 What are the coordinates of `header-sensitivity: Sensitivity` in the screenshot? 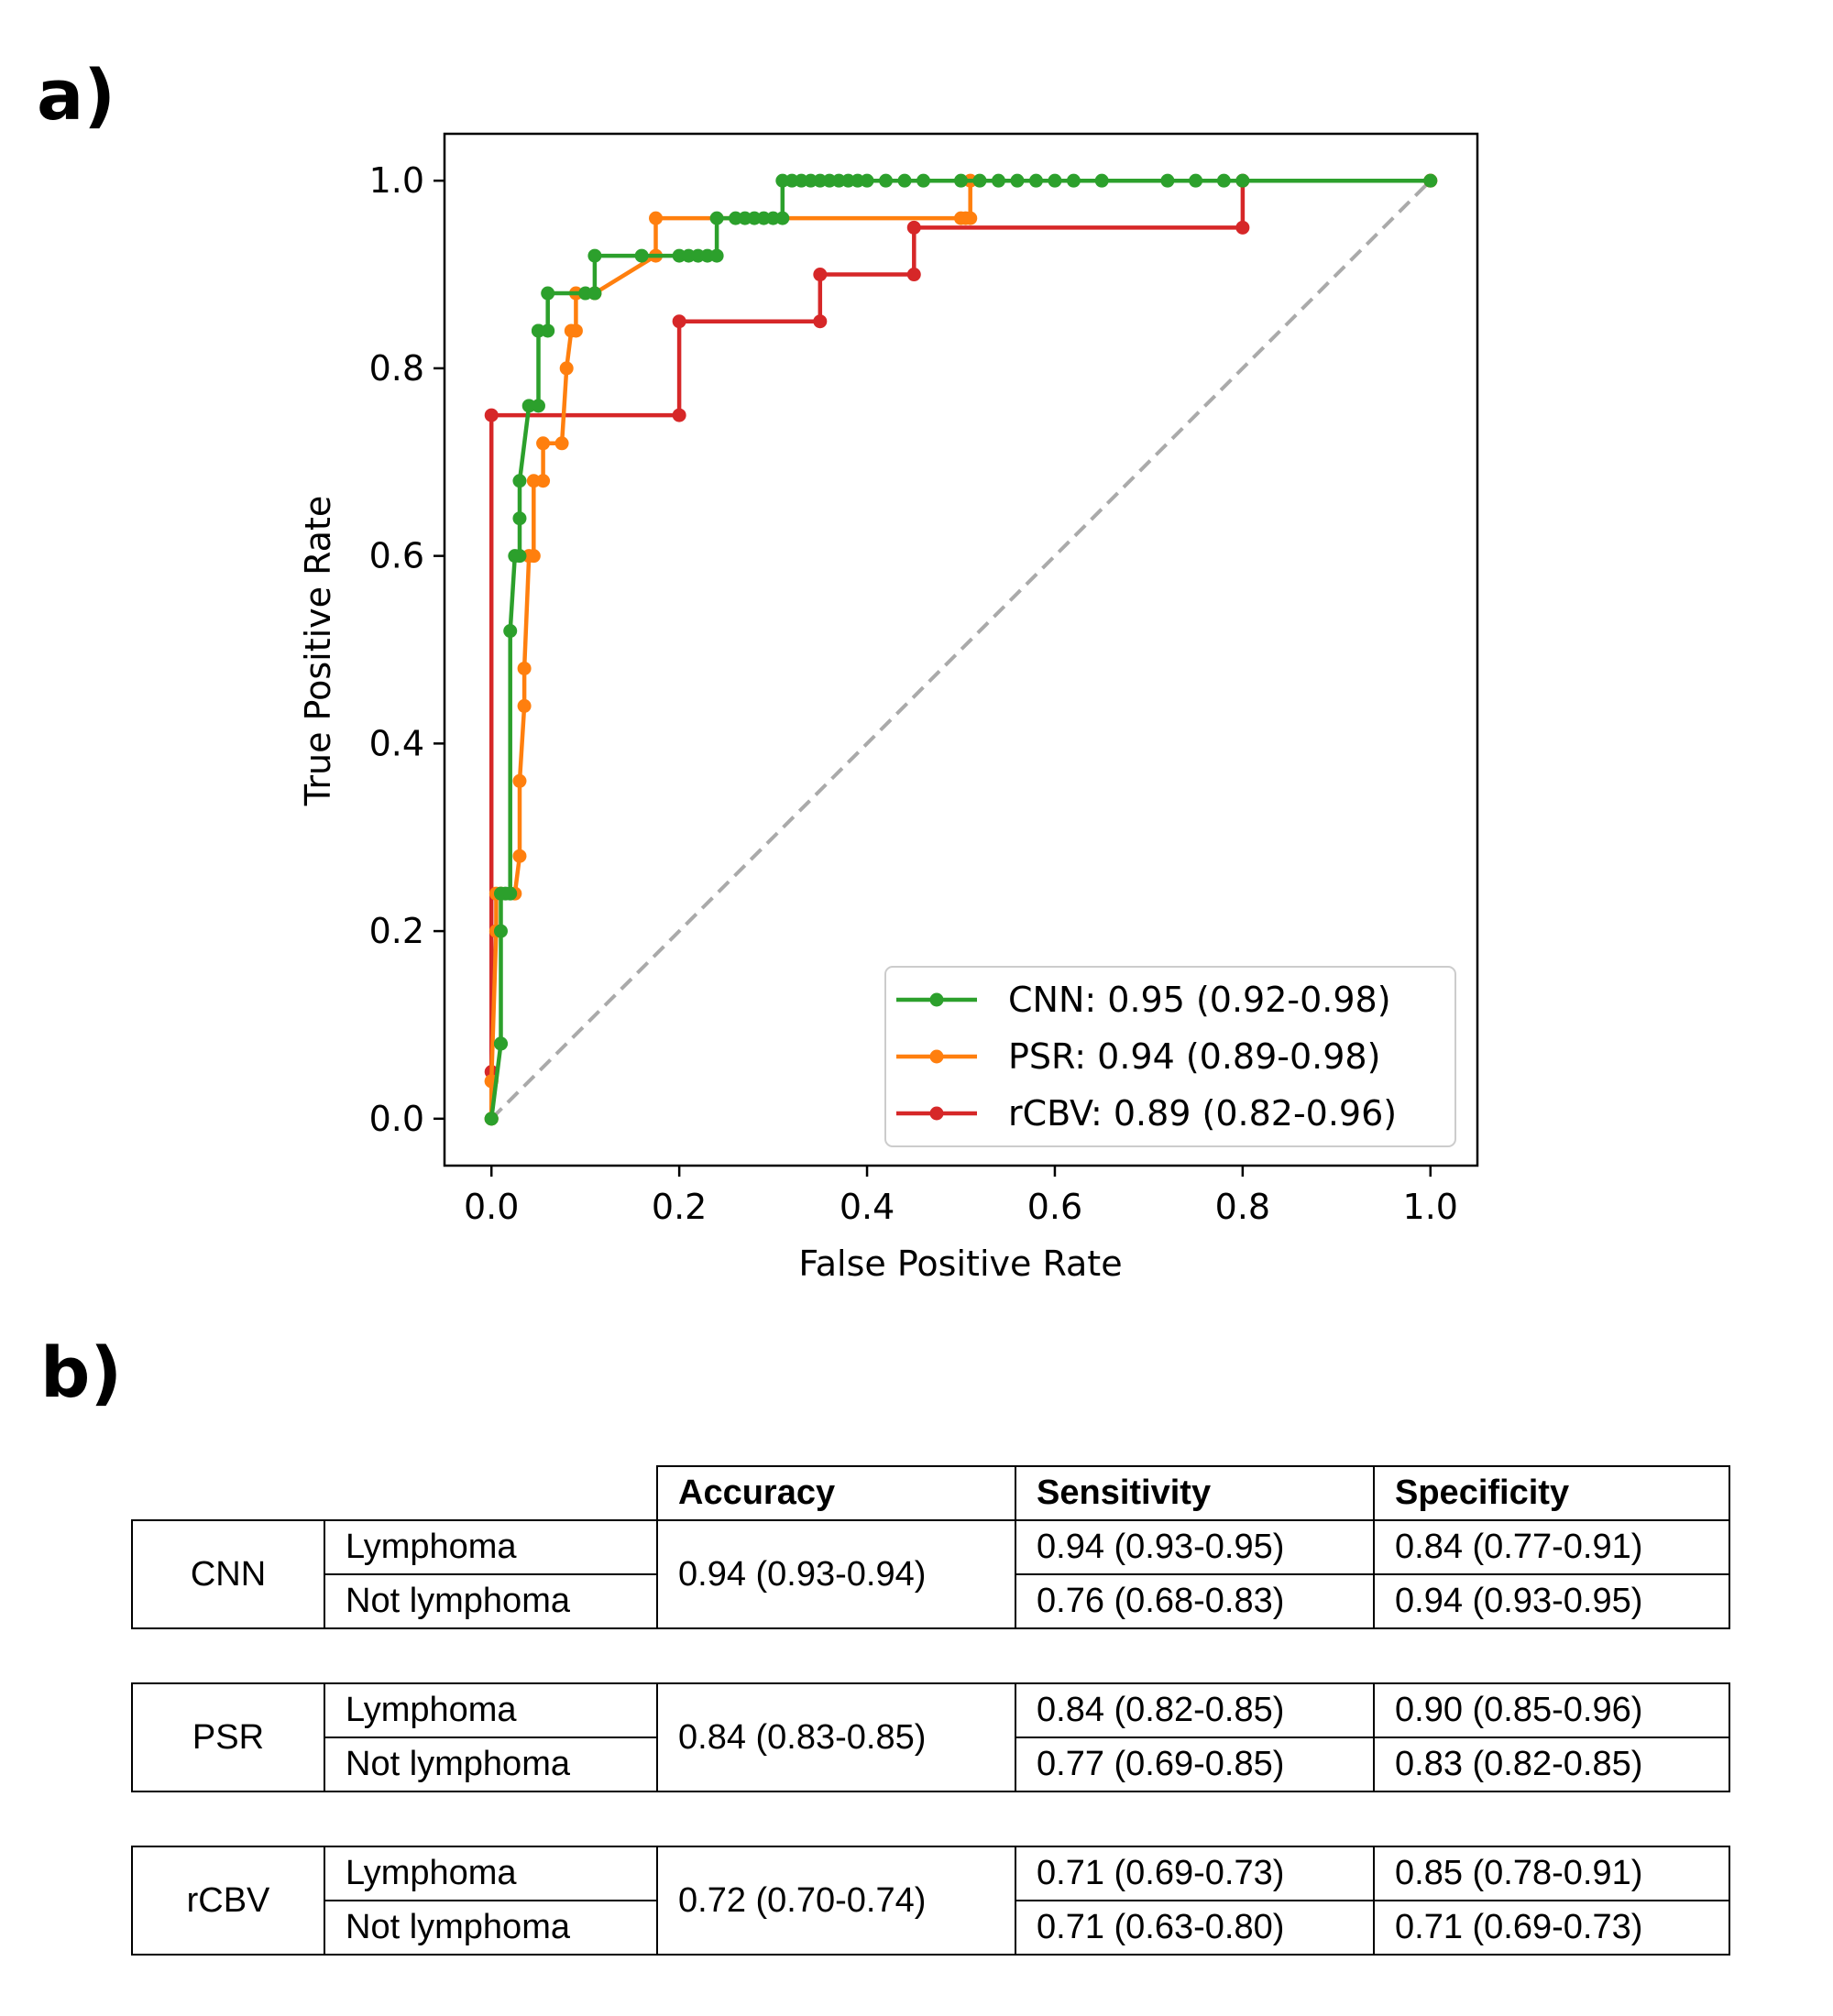 It's located at (1195, 1493).